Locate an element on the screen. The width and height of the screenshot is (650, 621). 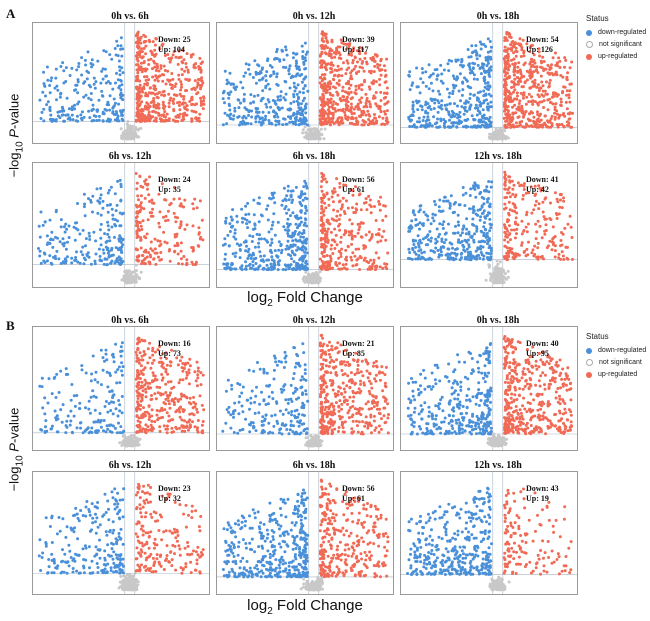
deg-counts: Down: 54 Up: 126 is located at coordinates (542, 45).